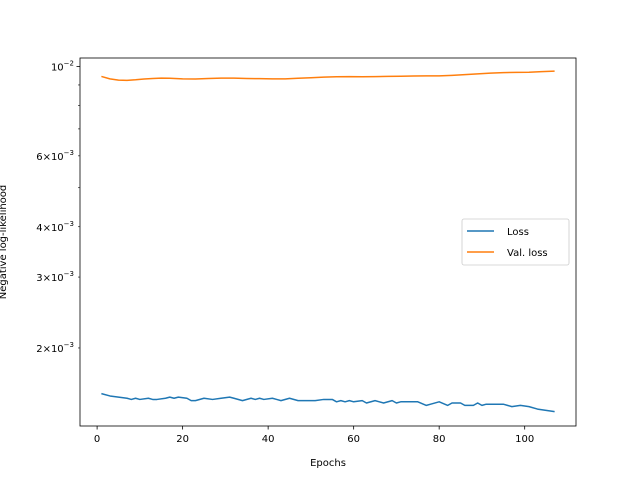 The height and width of the screenshot is (480, 640). What do you see at coordinates (55, 348) in the screenshot?
I see `y-tick-label: 2×10⁻³` at bounding box center [55, 348].